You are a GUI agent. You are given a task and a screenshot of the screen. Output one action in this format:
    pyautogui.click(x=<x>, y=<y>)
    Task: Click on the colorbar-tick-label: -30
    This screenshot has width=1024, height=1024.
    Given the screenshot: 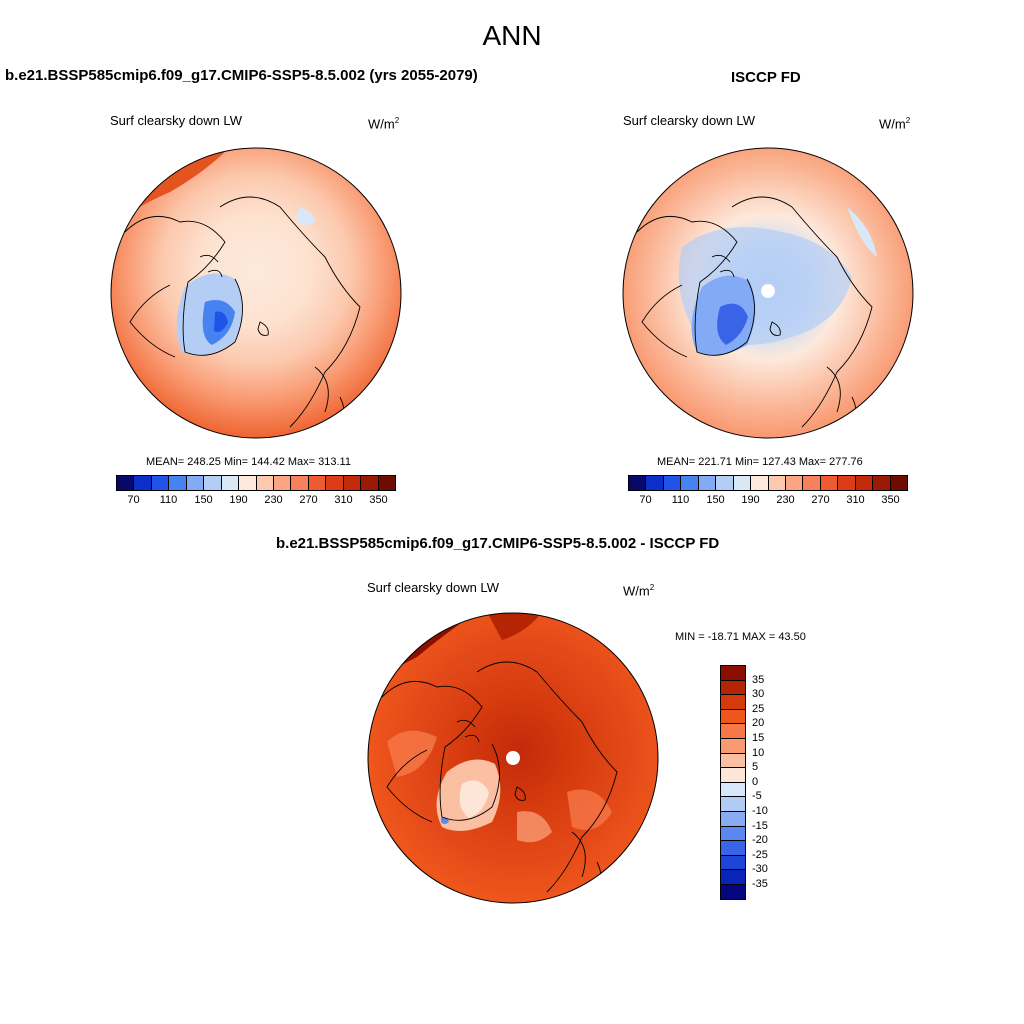 What is the action you would take?
    pyautogui.click(x=760, y=869)
    